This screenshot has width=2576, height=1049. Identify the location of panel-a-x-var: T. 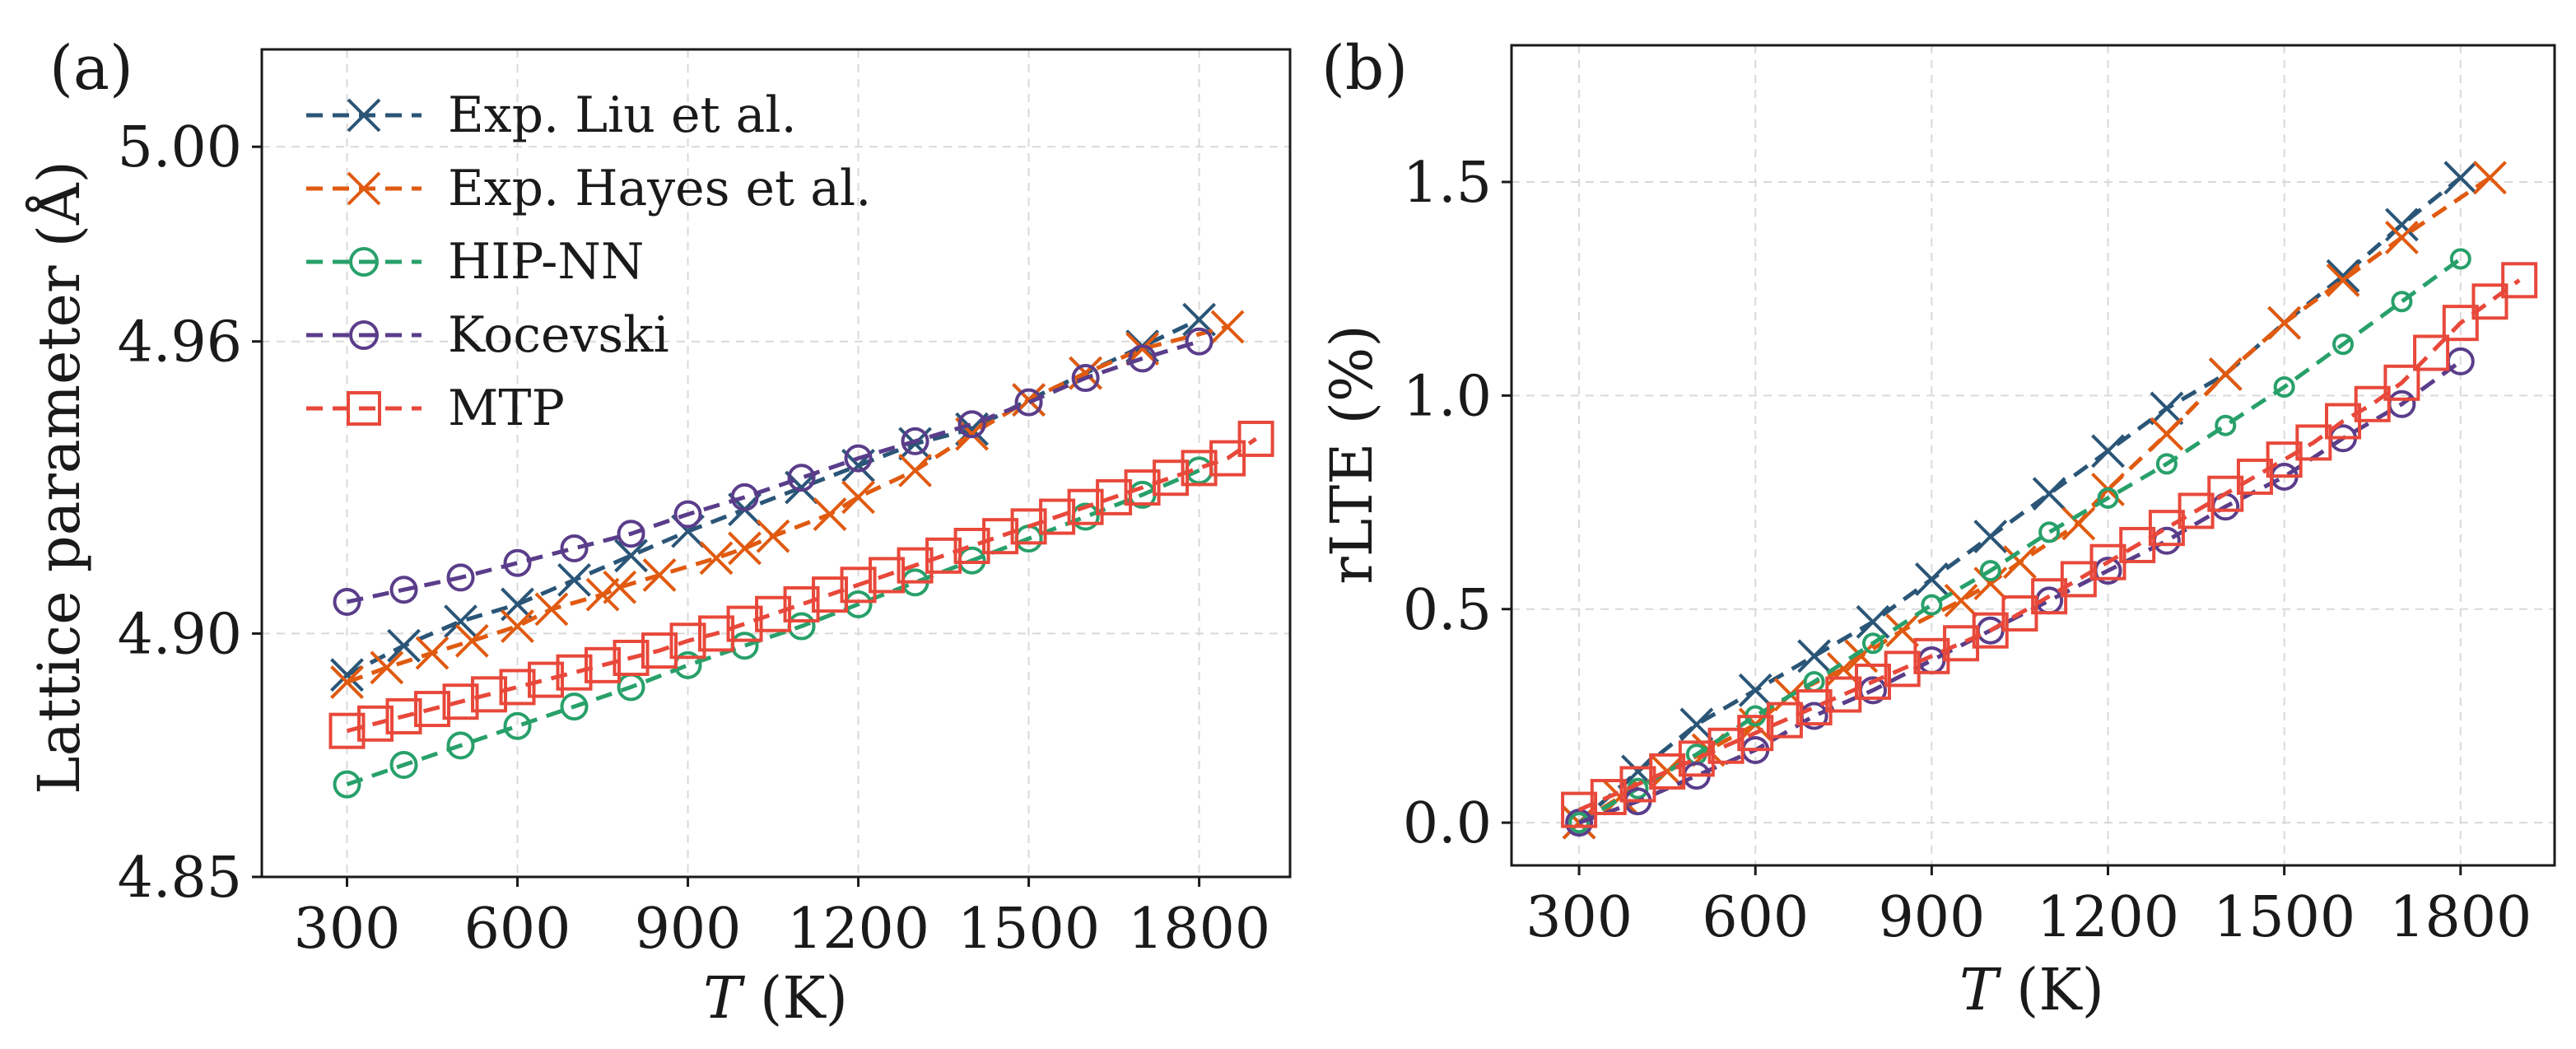
(724, 998).